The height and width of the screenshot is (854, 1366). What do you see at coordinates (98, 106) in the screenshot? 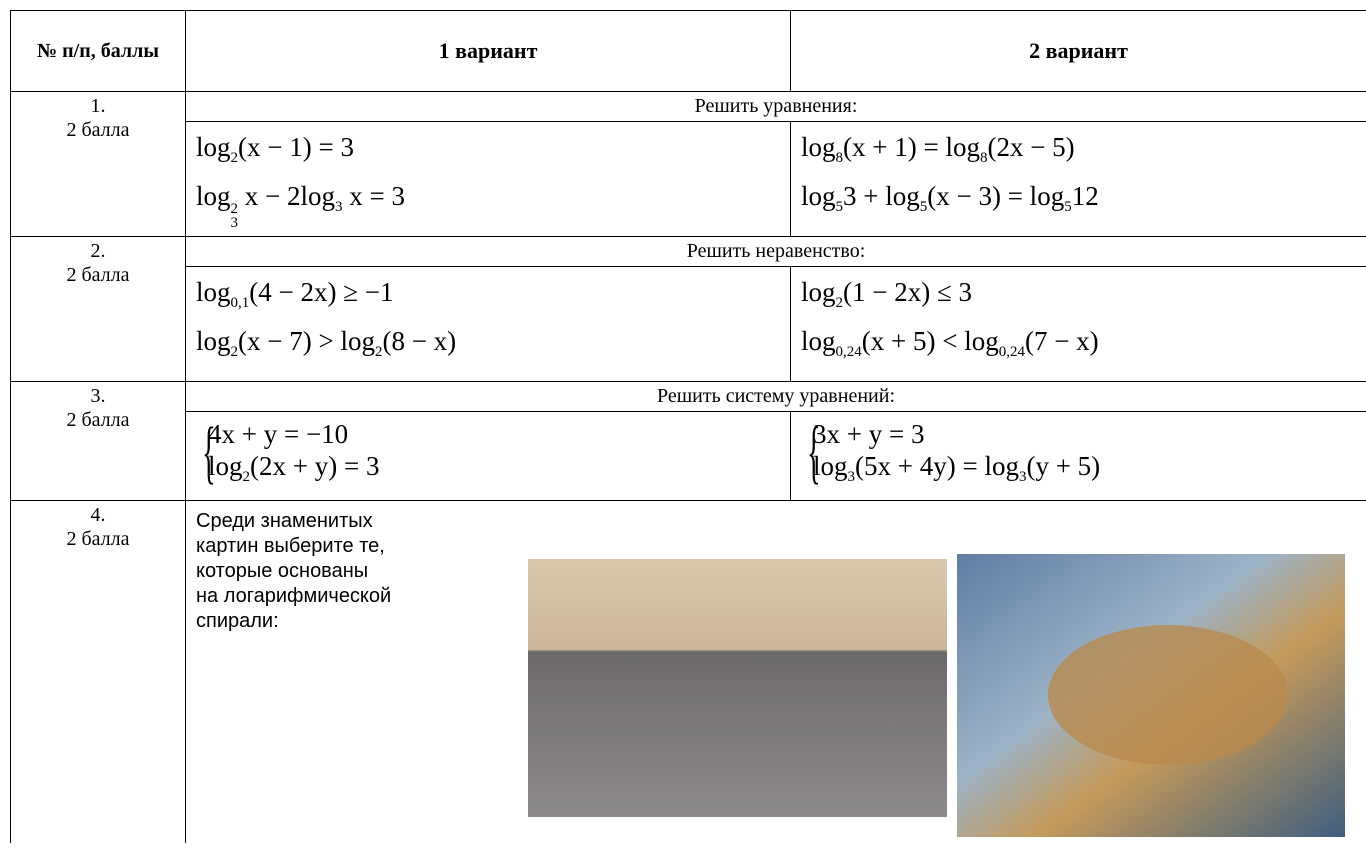
I see `task-number: 1.` at bounding box center [98, 106].